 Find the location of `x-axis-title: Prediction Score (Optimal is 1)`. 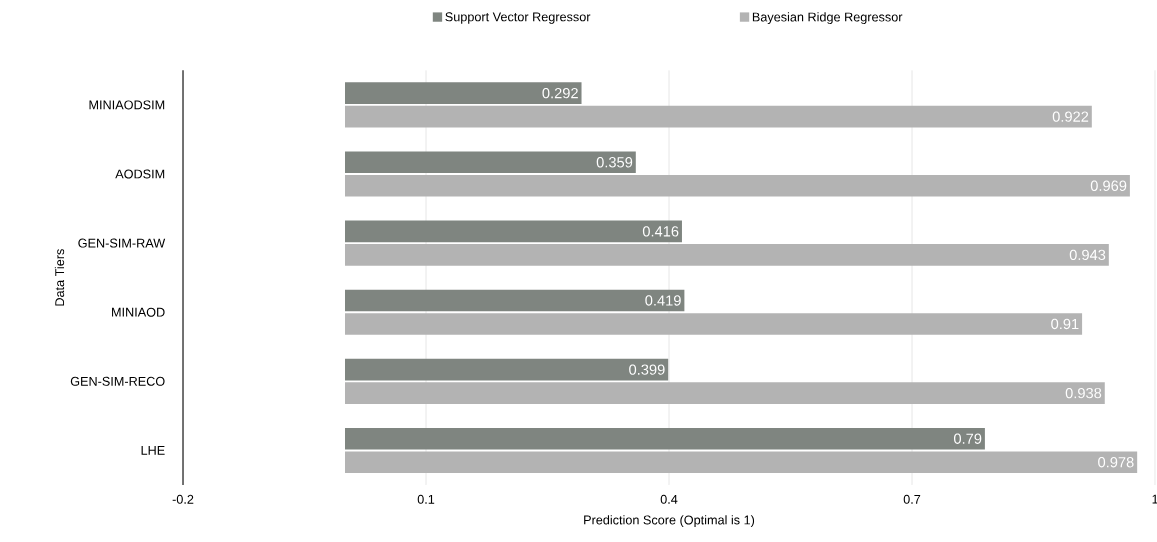

x-axis-title: Prediction Score (Optimal is 1) is located at coordinates (669, 521).